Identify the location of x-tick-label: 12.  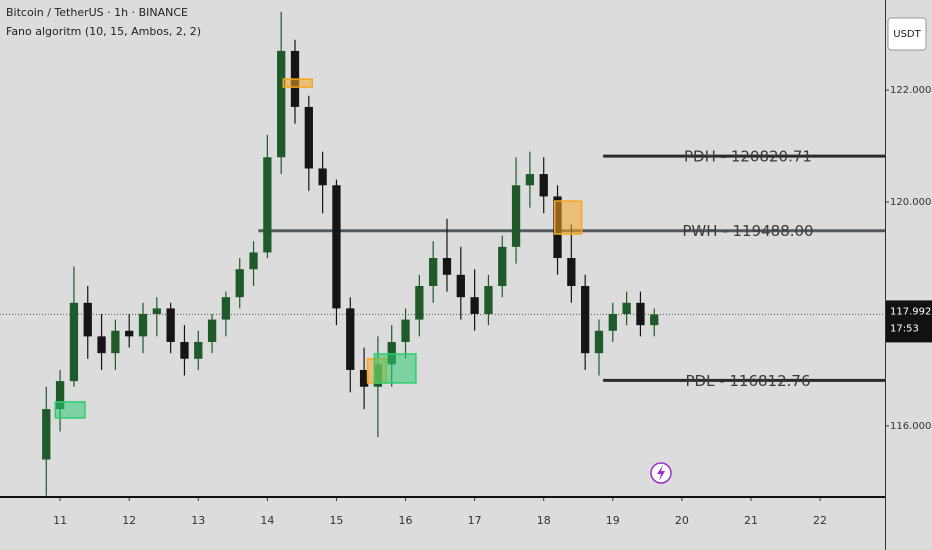
(129, 520).